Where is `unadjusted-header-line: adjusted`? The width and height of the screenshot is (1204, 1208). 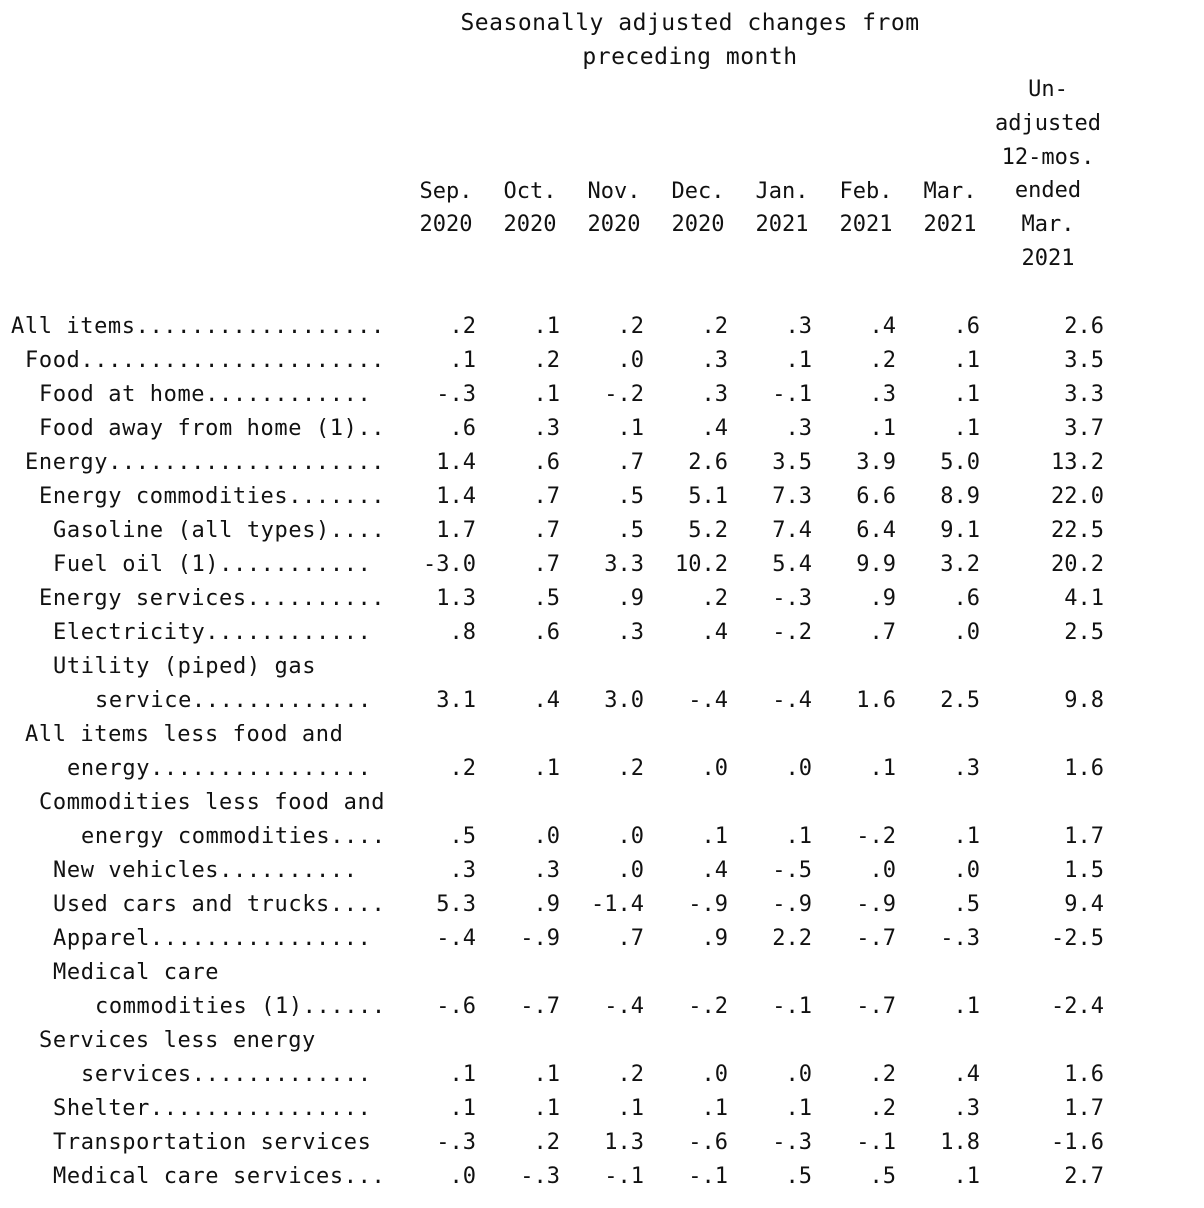 unadjusted-header-line: adjusted is located at coordinates (1048, 123).